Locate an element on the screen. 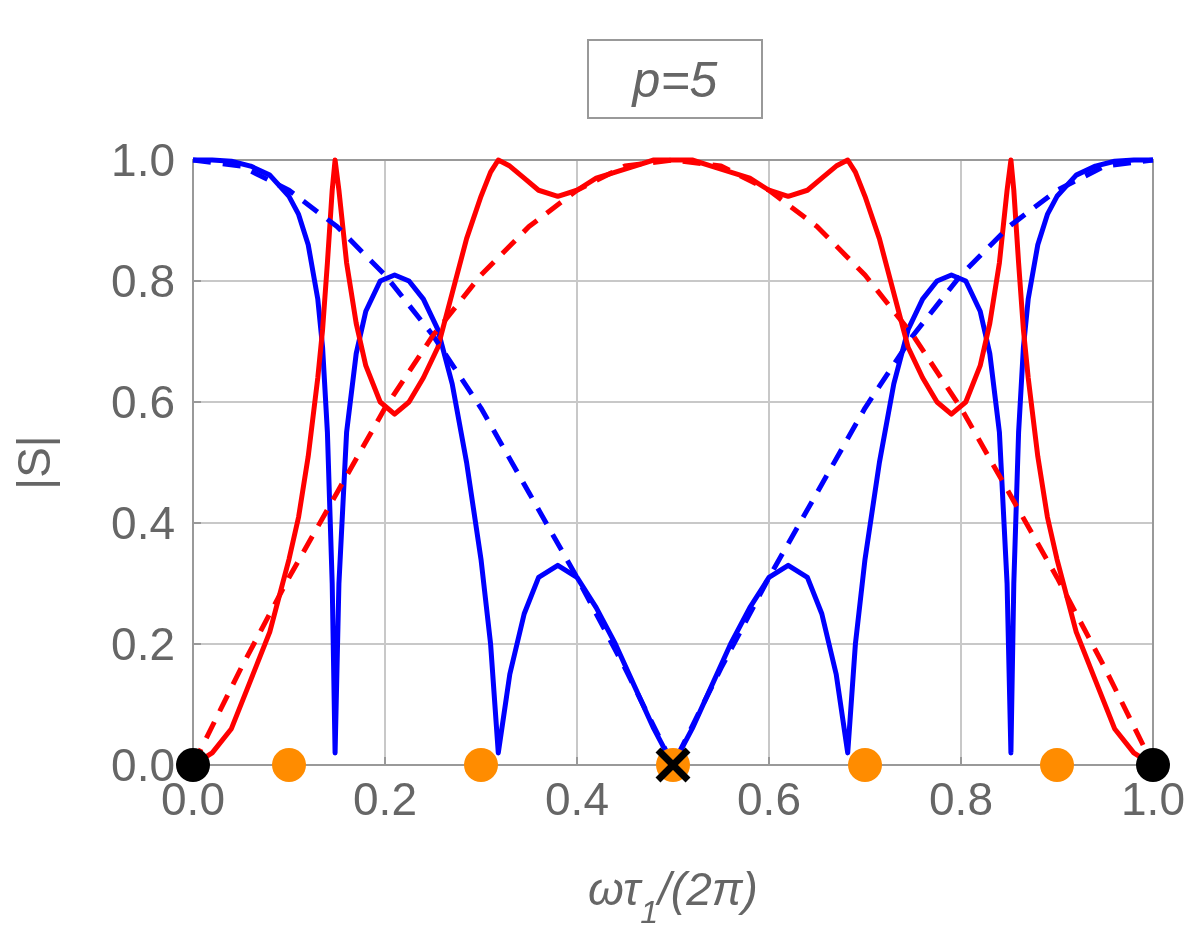 This screenshot has height=944, width=1200. x-tick-label: 0.2 is located at coordinates (385, 799).